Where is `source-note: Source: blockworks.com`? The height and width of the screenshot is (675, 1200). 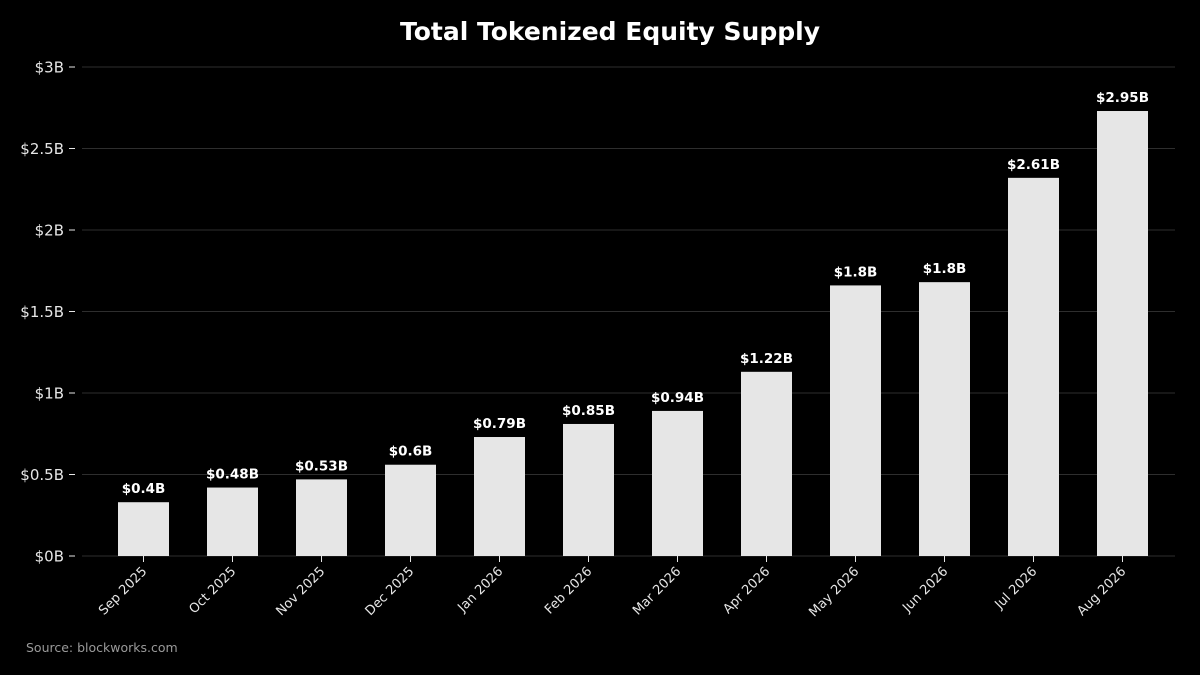
source-note: Source: blockworks.com is located at coordinates (102, 647).